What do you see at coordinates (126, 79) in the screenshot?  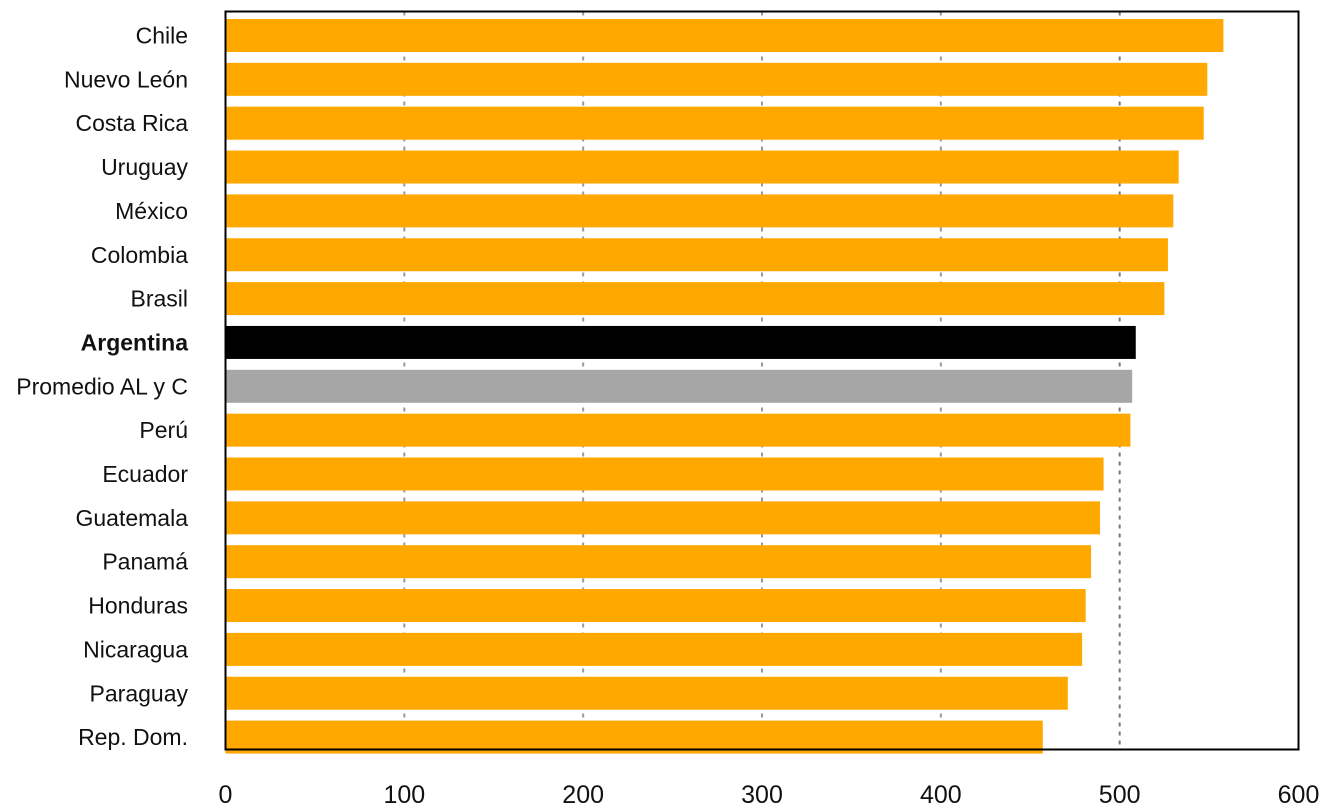 I see `category-label-nuevo-leon: Nuevo León` at bounding box center [126, 79].